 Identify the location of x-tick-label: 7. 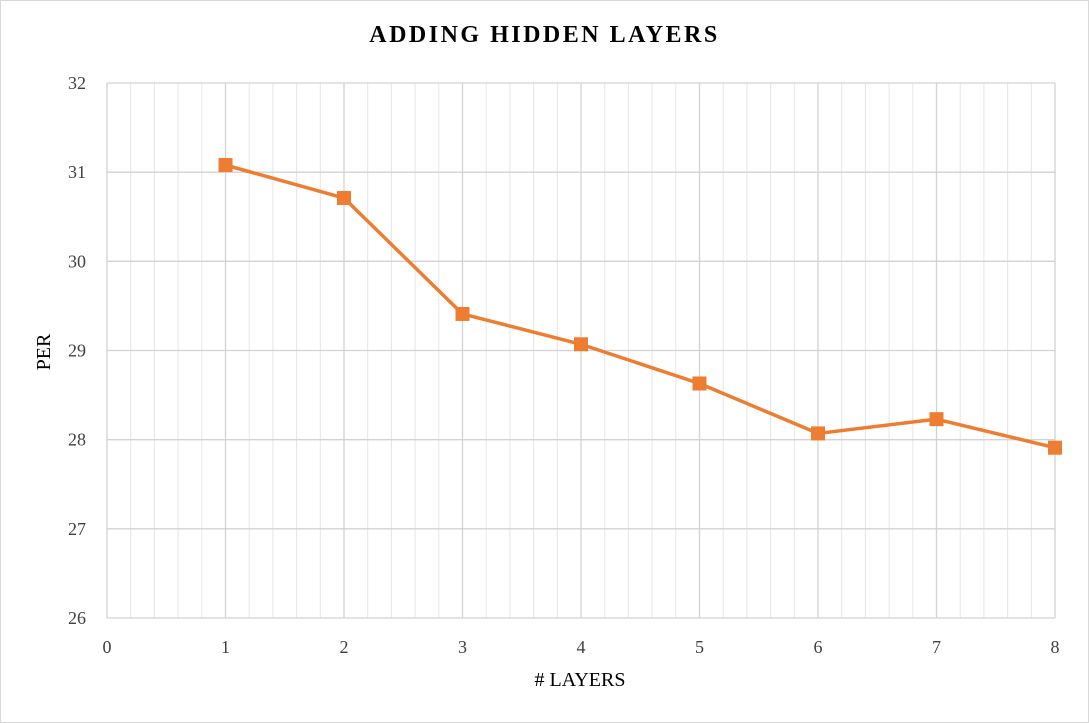
(936, 647).